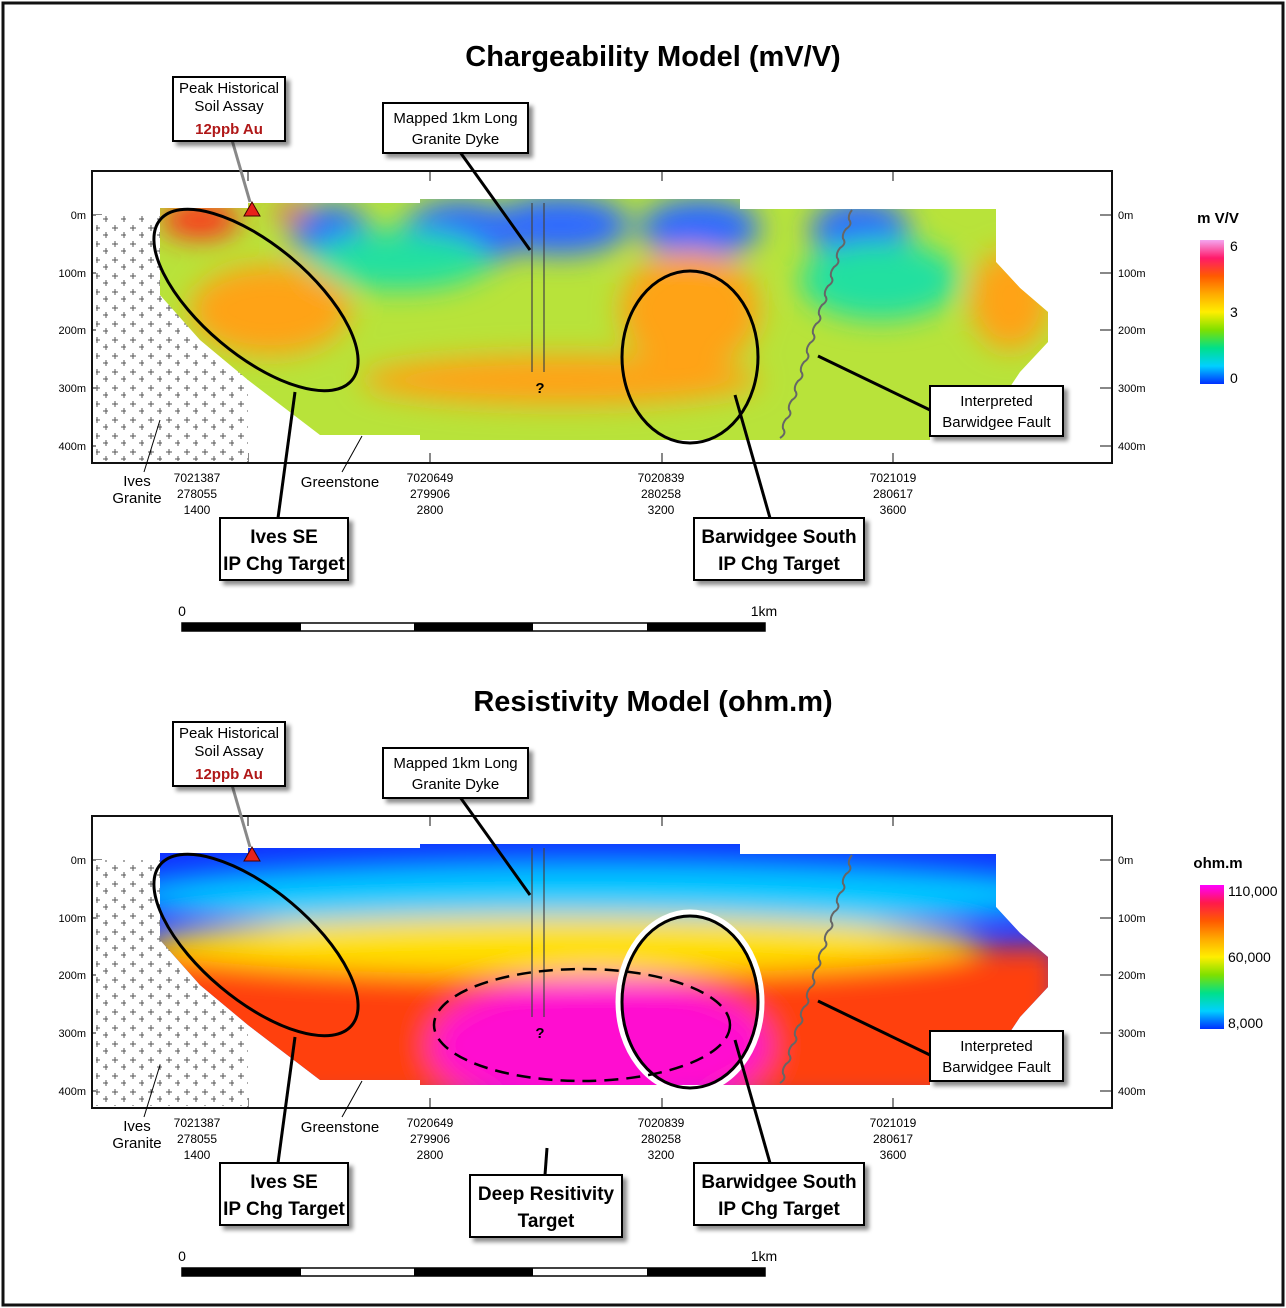 The width and height of the screenshot is (1286, 1308). Describe the element at coordinates (1249, 957) in the screenshot. I see `colorbar-tick-label: 60,000` at that location.